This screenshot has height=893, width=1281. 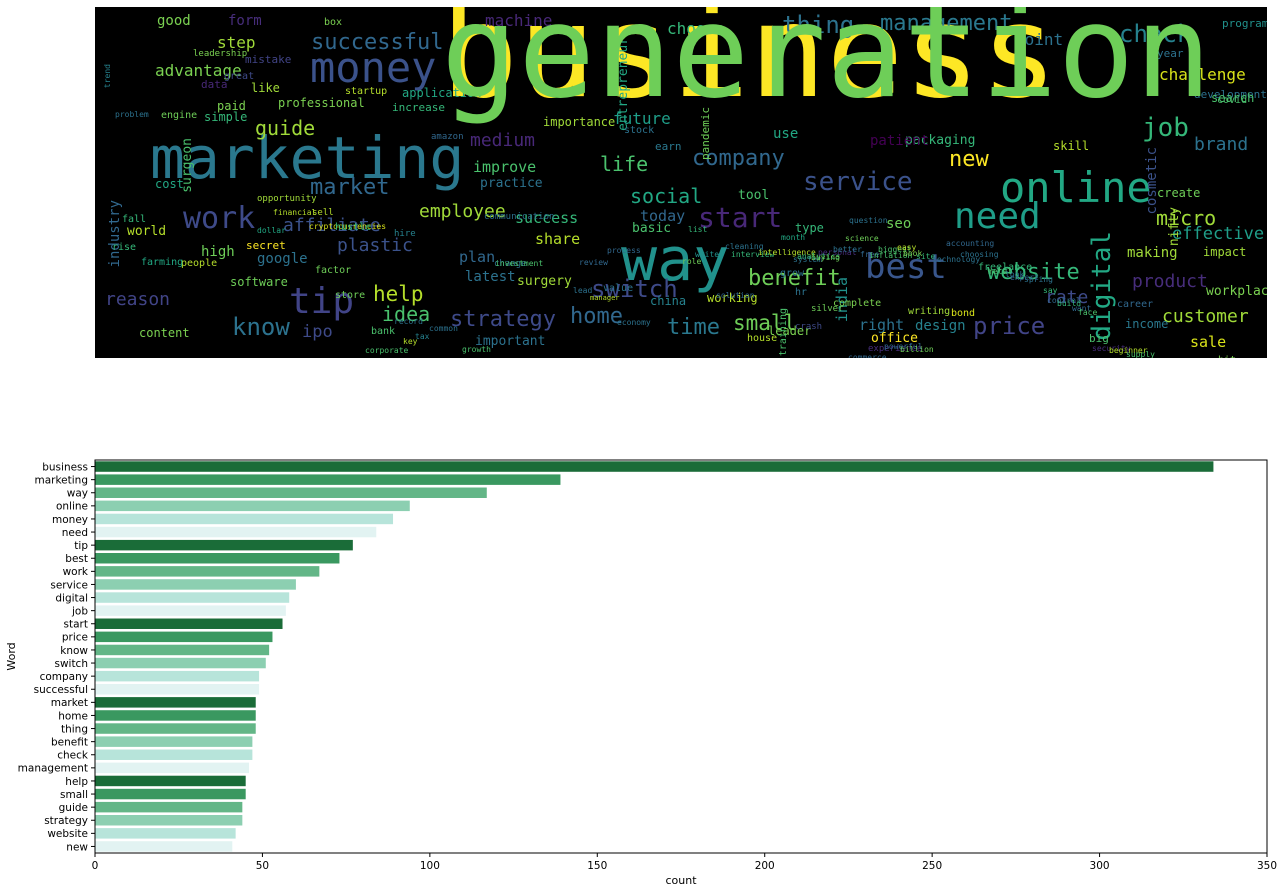 What do you see at coordinates (801, 292) in the screenshot?
I see `wordcloud-word: hr` at bounding box center [801, 292].